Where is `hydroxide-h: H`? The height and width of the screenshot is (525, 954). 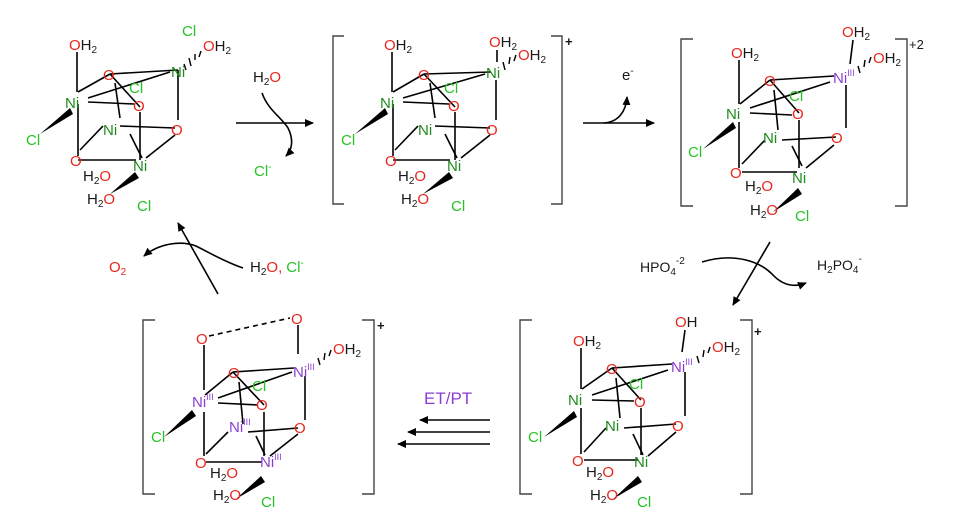 hydroxide-h: H is located at coordinates (692, 322).